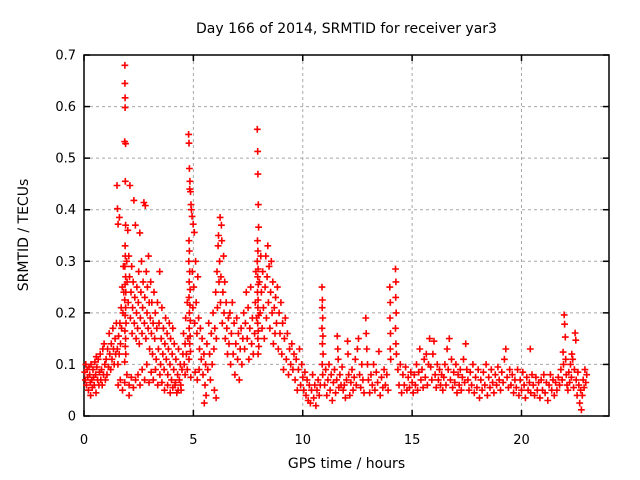  What do you see at coordinates (65, 262) in the screenshot?
I see `y-tick-label: 0.3` at bounding box center [65, 262].